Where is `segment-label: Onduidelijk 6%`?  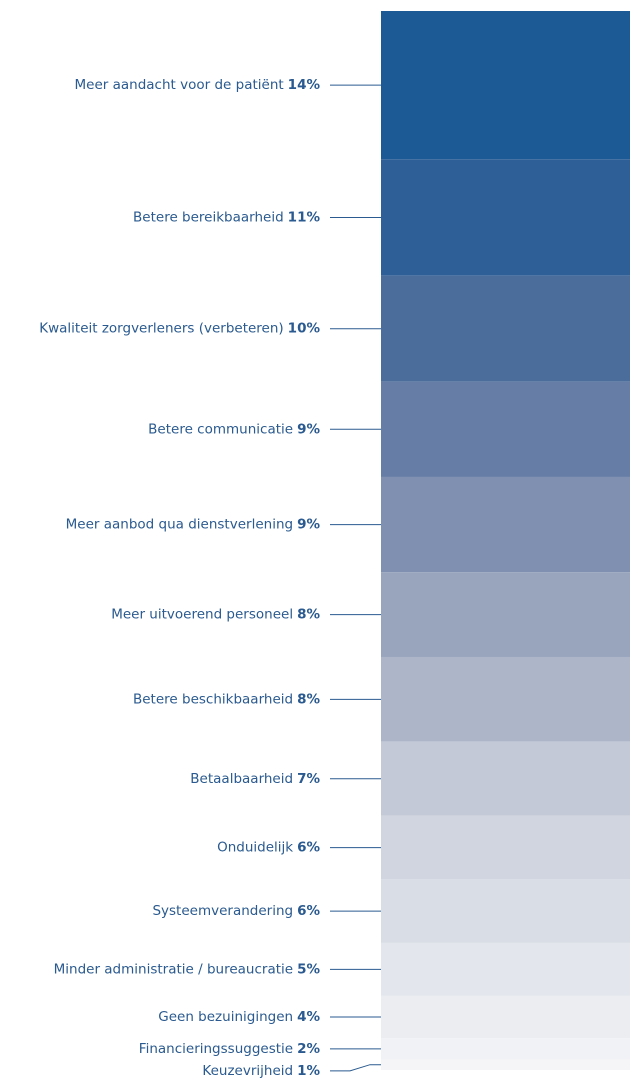 segment-label: Onduidelijk 6% is located at coordinates (268, 848).